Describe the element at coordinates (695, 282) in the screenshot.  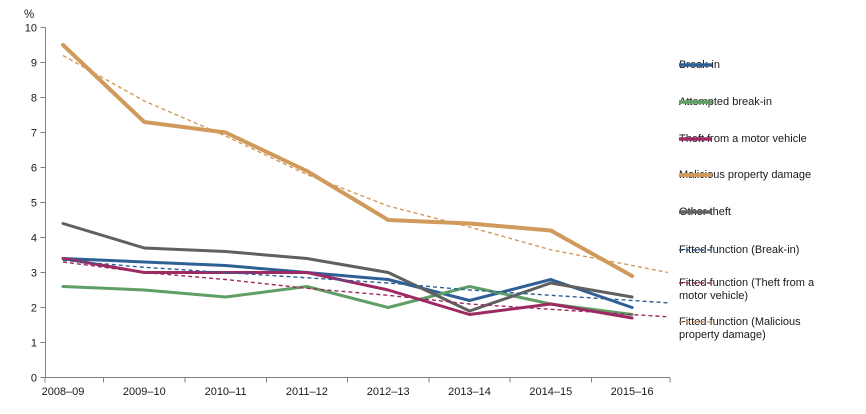
I see `legend-swatch-fitted-function-theft-from-a-motor-vehicle` at that location.